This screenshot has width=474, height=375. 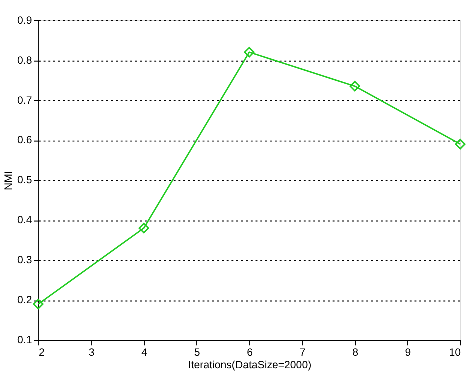 I want to click on y-axis-title: NMI, so click(x=8, y=181).